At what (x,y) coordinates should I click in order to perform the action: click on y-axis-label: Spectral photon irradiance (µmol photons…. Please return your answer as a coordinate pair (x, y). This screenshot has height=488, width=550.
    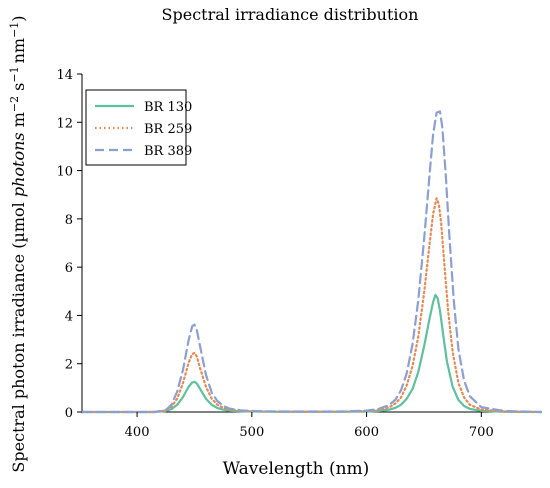
    Looking at the image, I should click on (18, 243).